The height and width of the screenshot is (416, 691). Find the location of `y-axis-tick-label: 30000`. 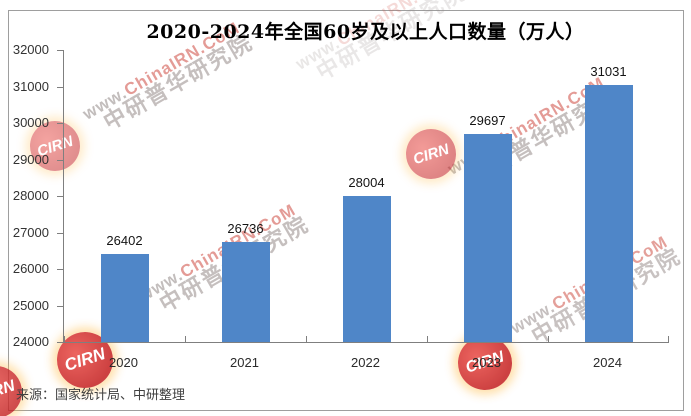

y-axis-tick-label: 30000 is located at coordinates (30, 122).